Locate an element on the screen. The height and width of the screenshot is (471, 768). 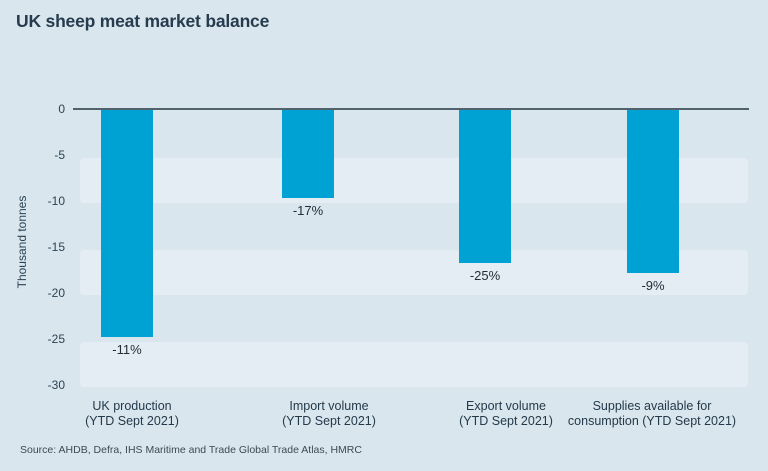
x-category-label: UK production (YTD Sept 2021) is located at coordinates (132, 413).